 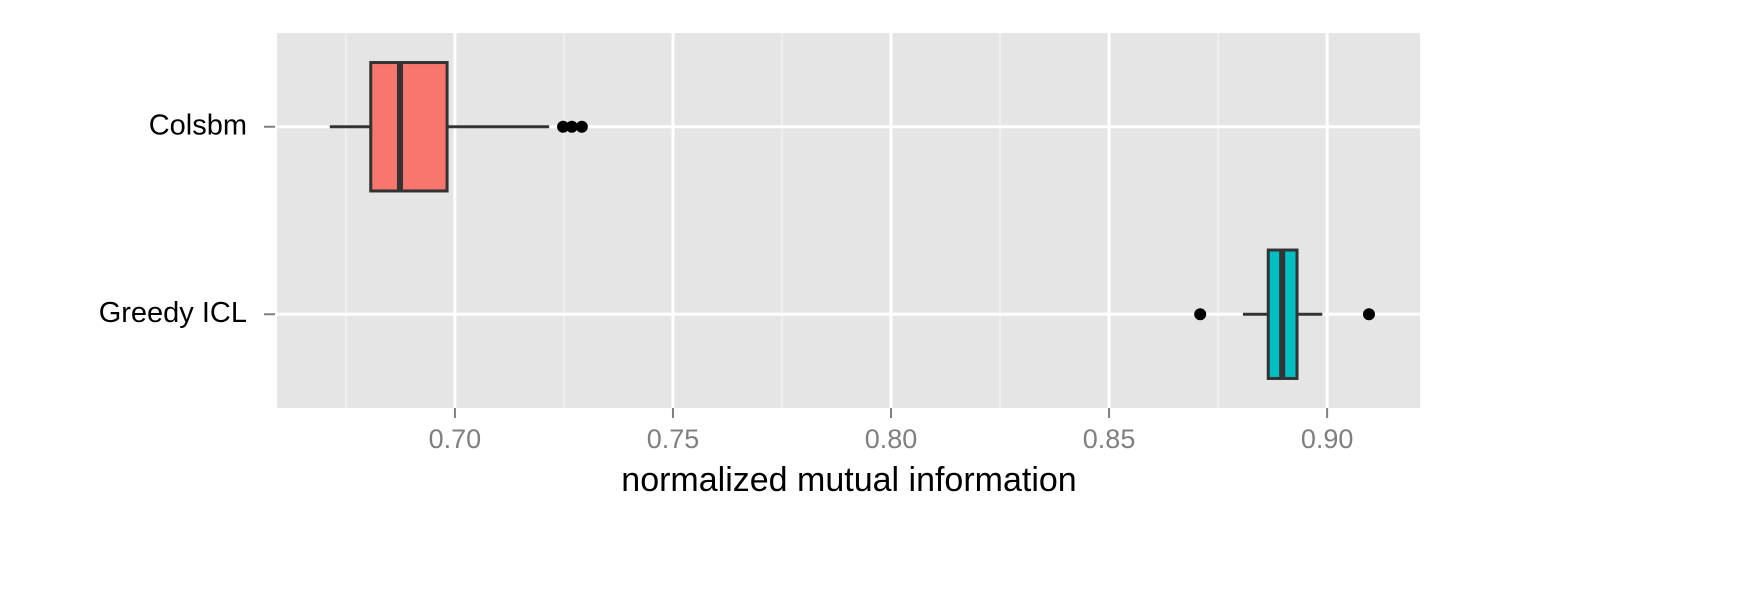 I want to click on box, so click(x=409, y=127).